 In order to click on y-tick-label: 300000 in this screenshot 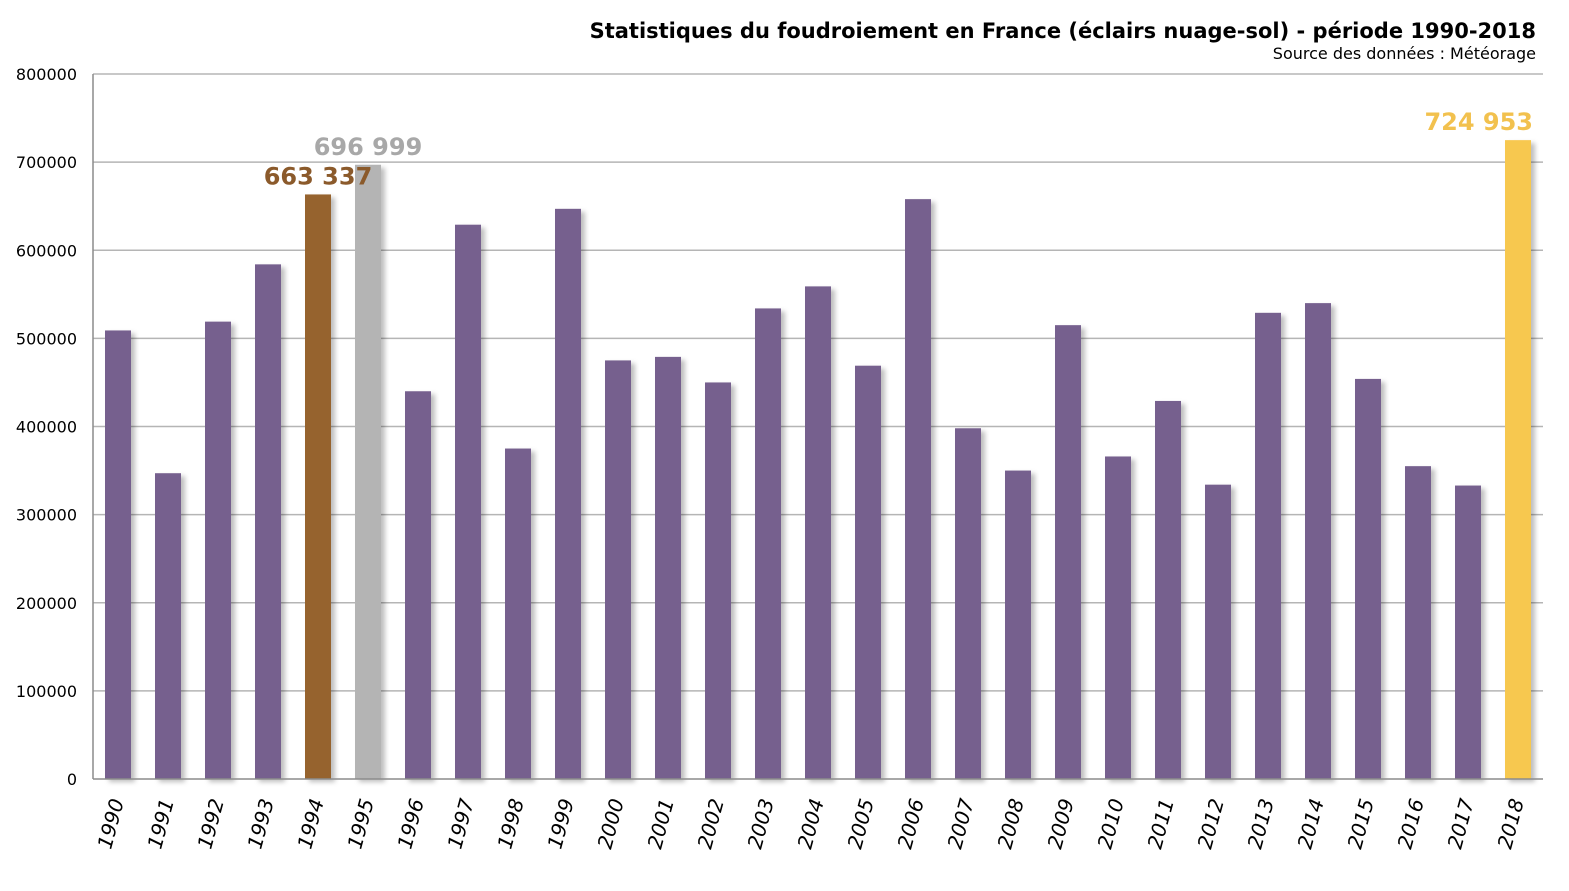, I will do `click(46, 515)`.